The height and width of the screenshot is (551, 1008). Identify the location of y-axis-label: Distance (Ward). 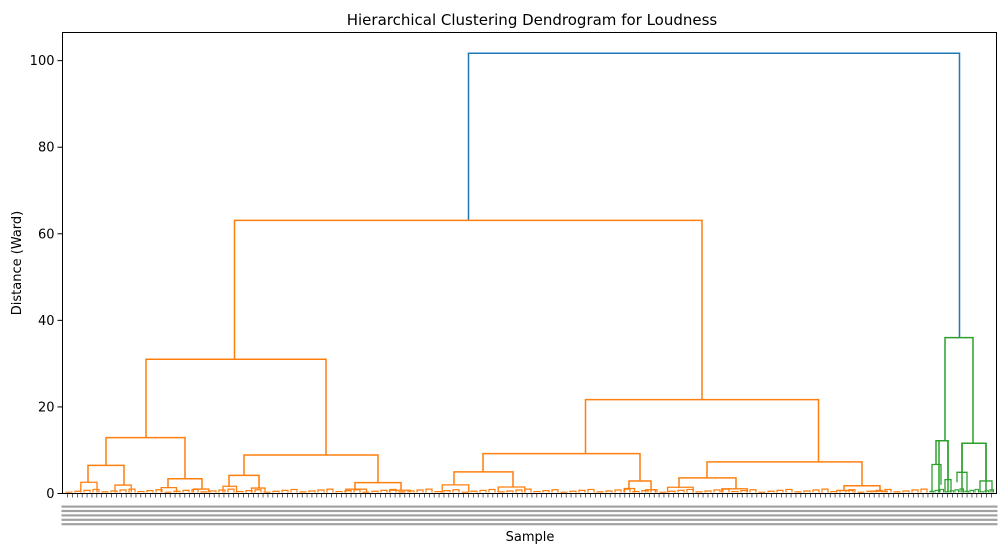
(17, 263).